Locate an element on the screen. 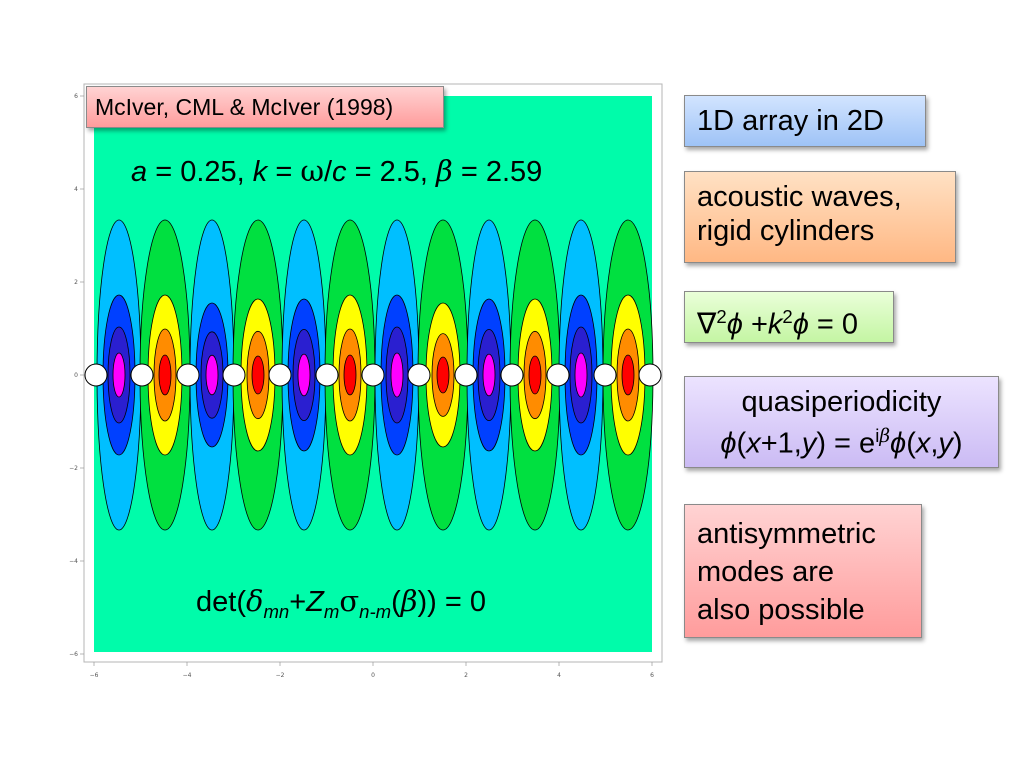 The image size is (1024, 768). quasi-x: x is located at coordinates (753, 443).